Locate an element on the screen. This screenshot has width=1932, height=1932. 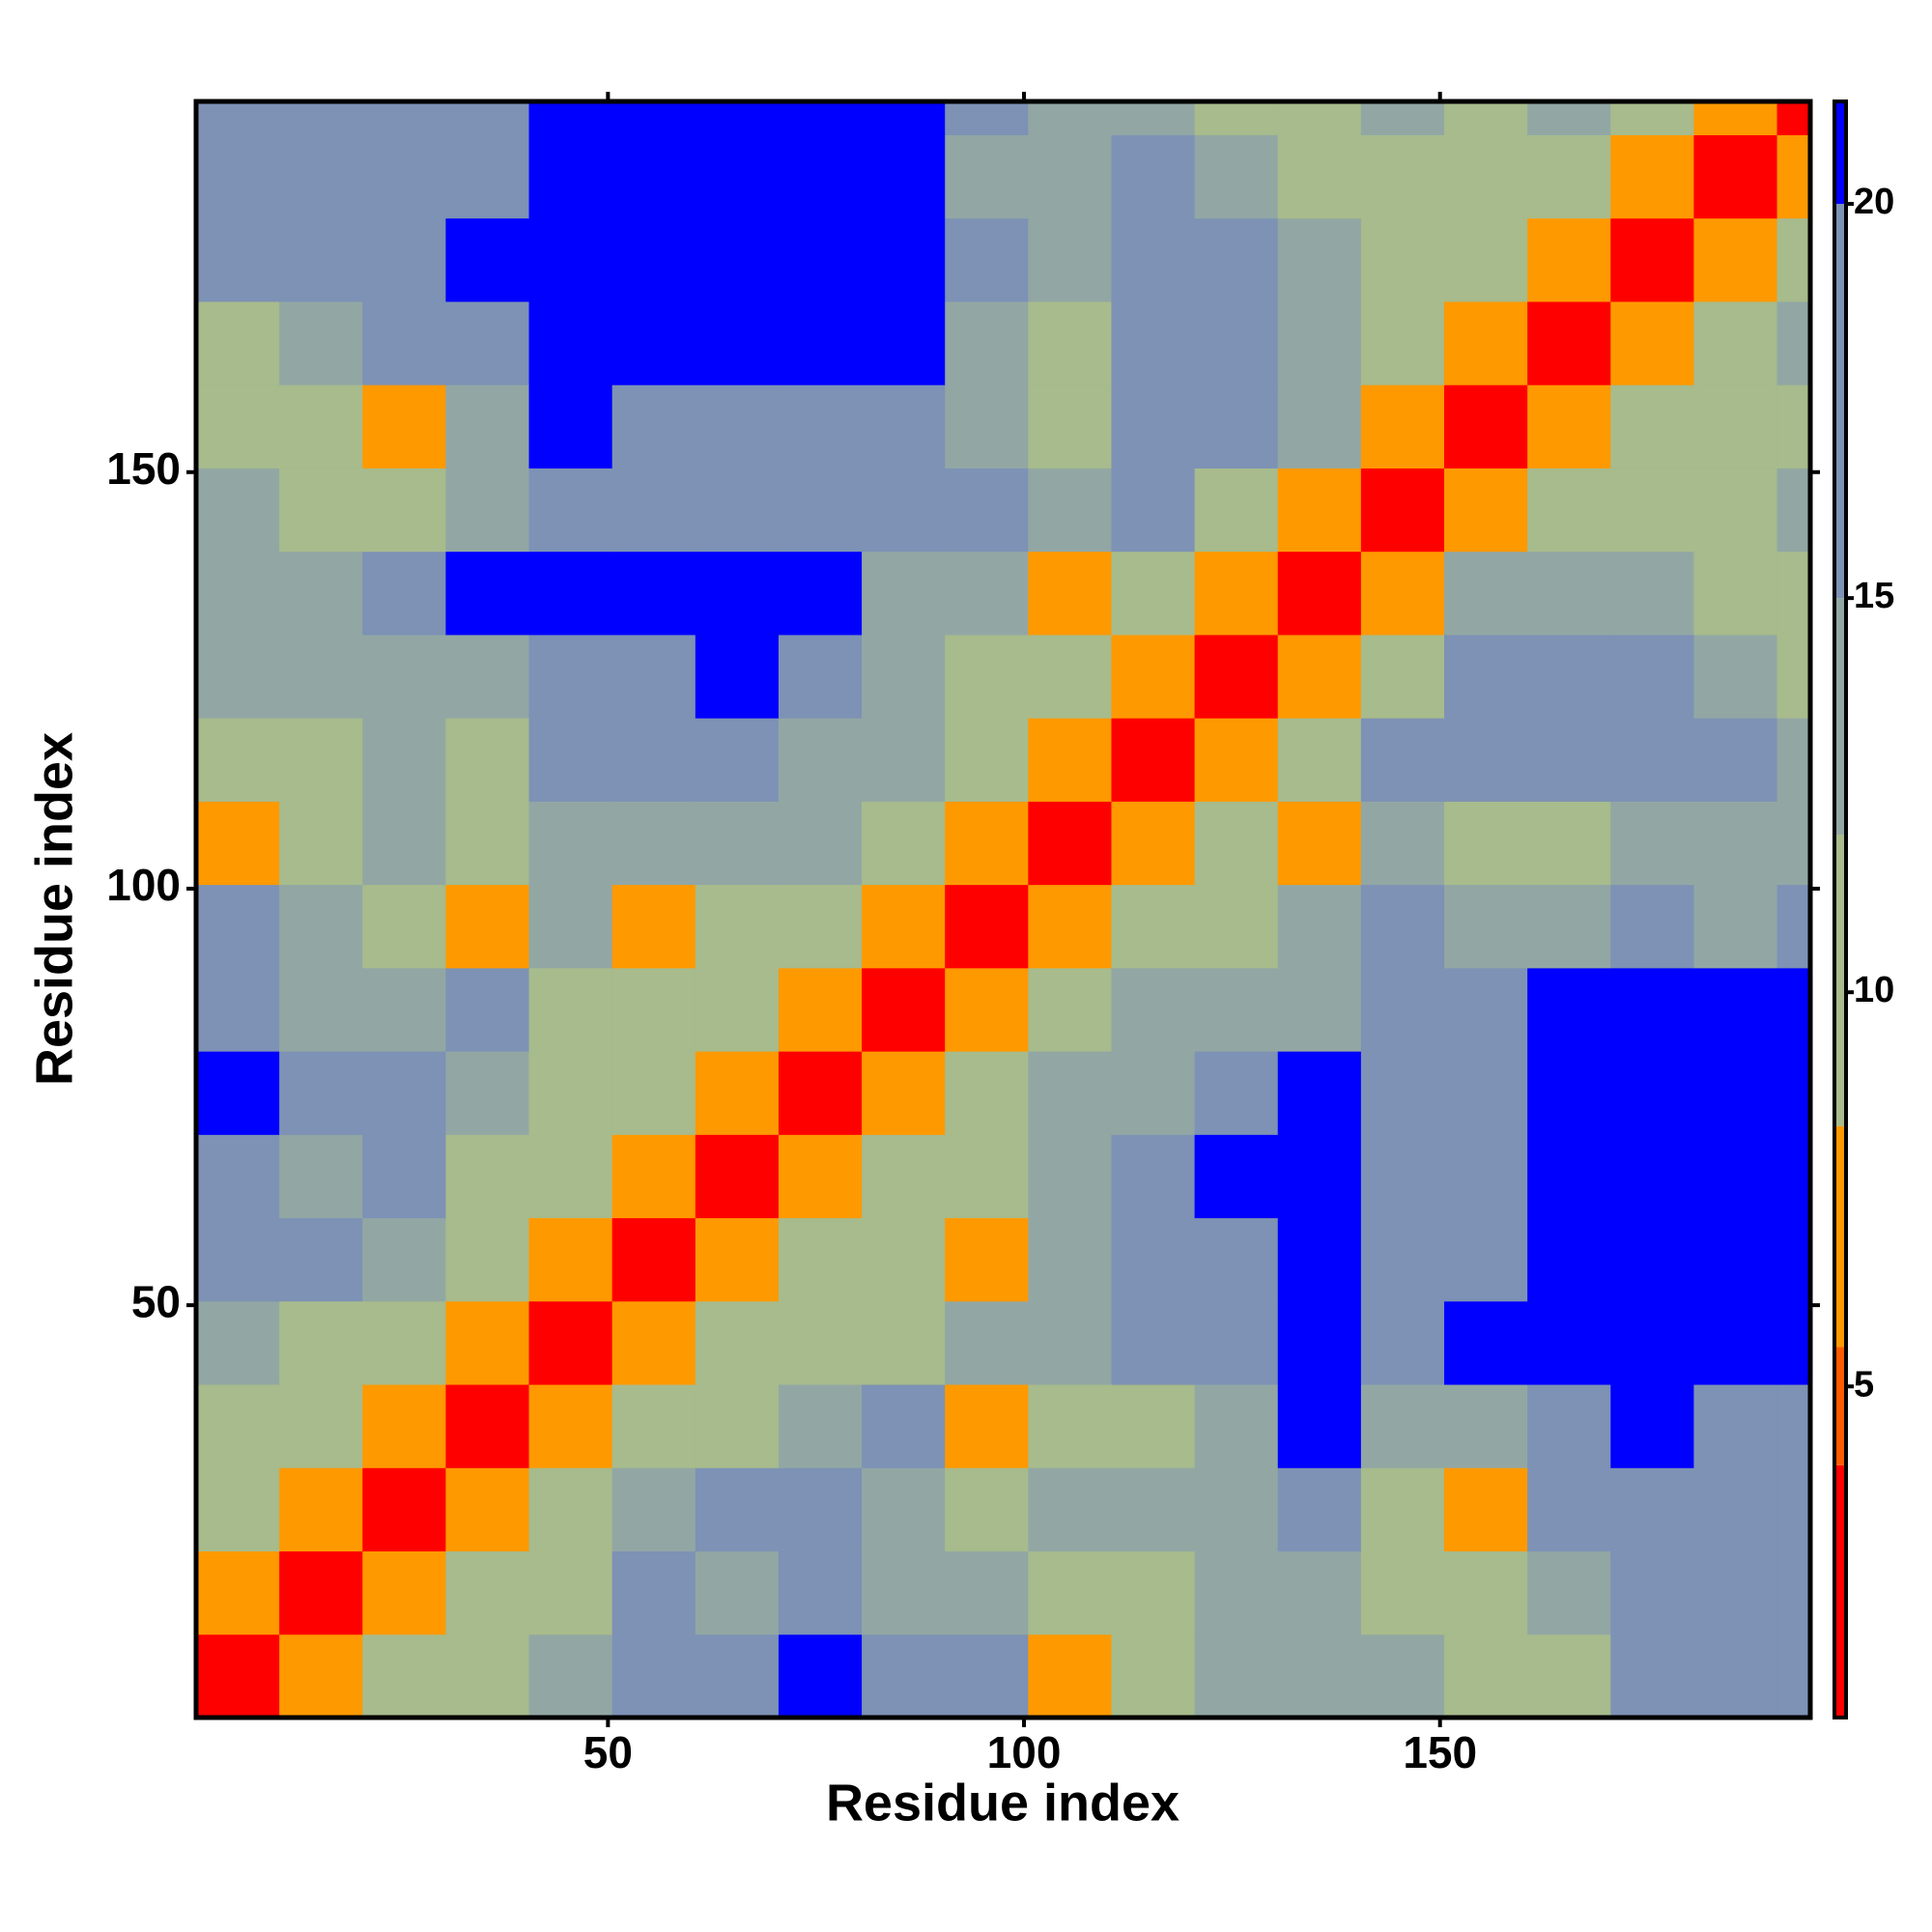
colorbar-segment is located at coordinates (1840, 716).